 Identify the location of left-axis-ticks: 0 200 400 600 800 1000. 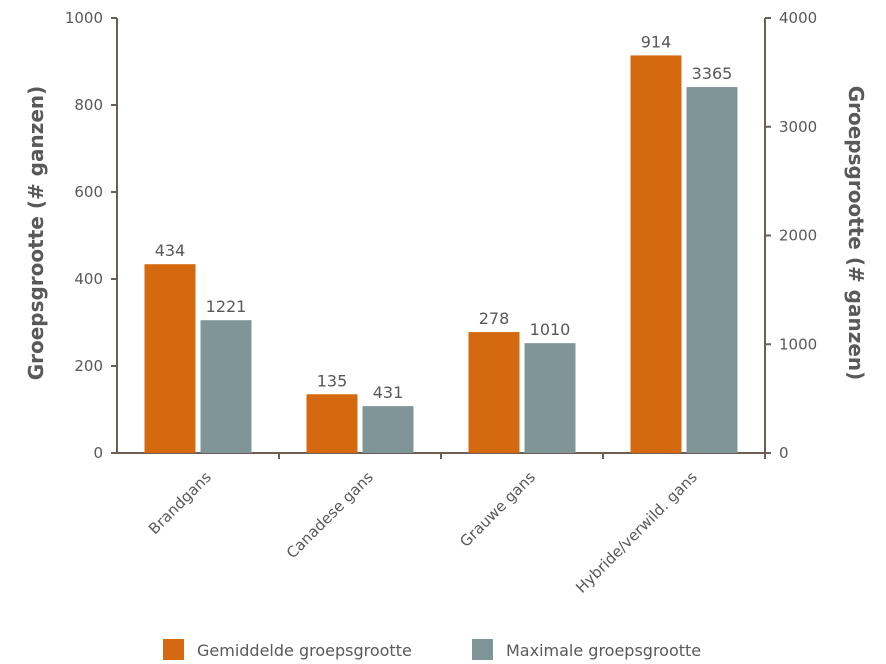
(91, 235).